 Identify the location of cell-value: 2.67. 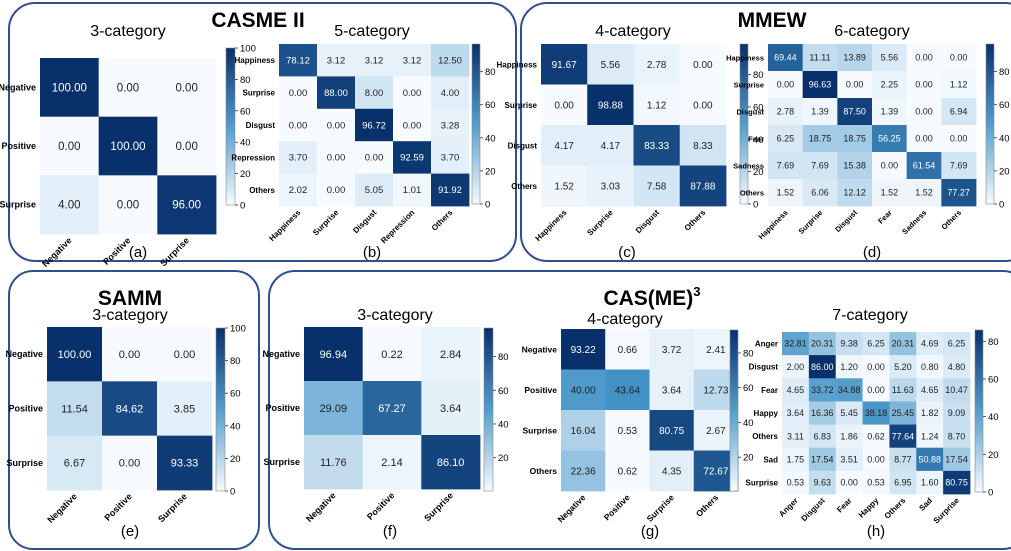
(716, 431).